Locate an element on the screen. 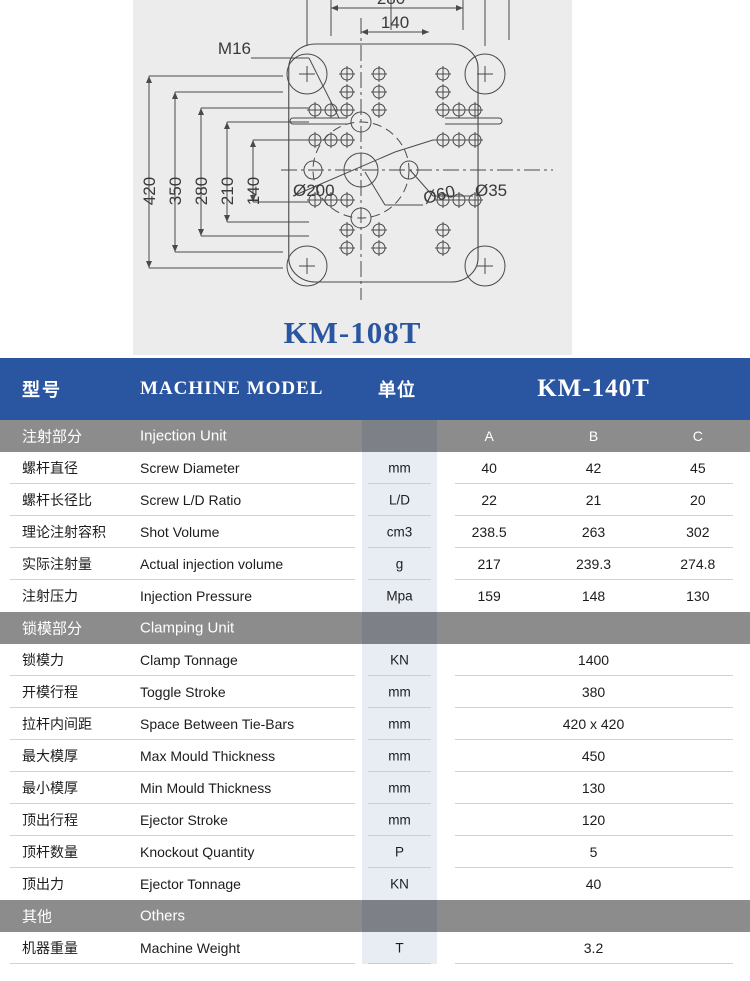 This screenshot has height=981, width=750. row-value-cell: 420 x 420 is located at coordinates (593, 724).